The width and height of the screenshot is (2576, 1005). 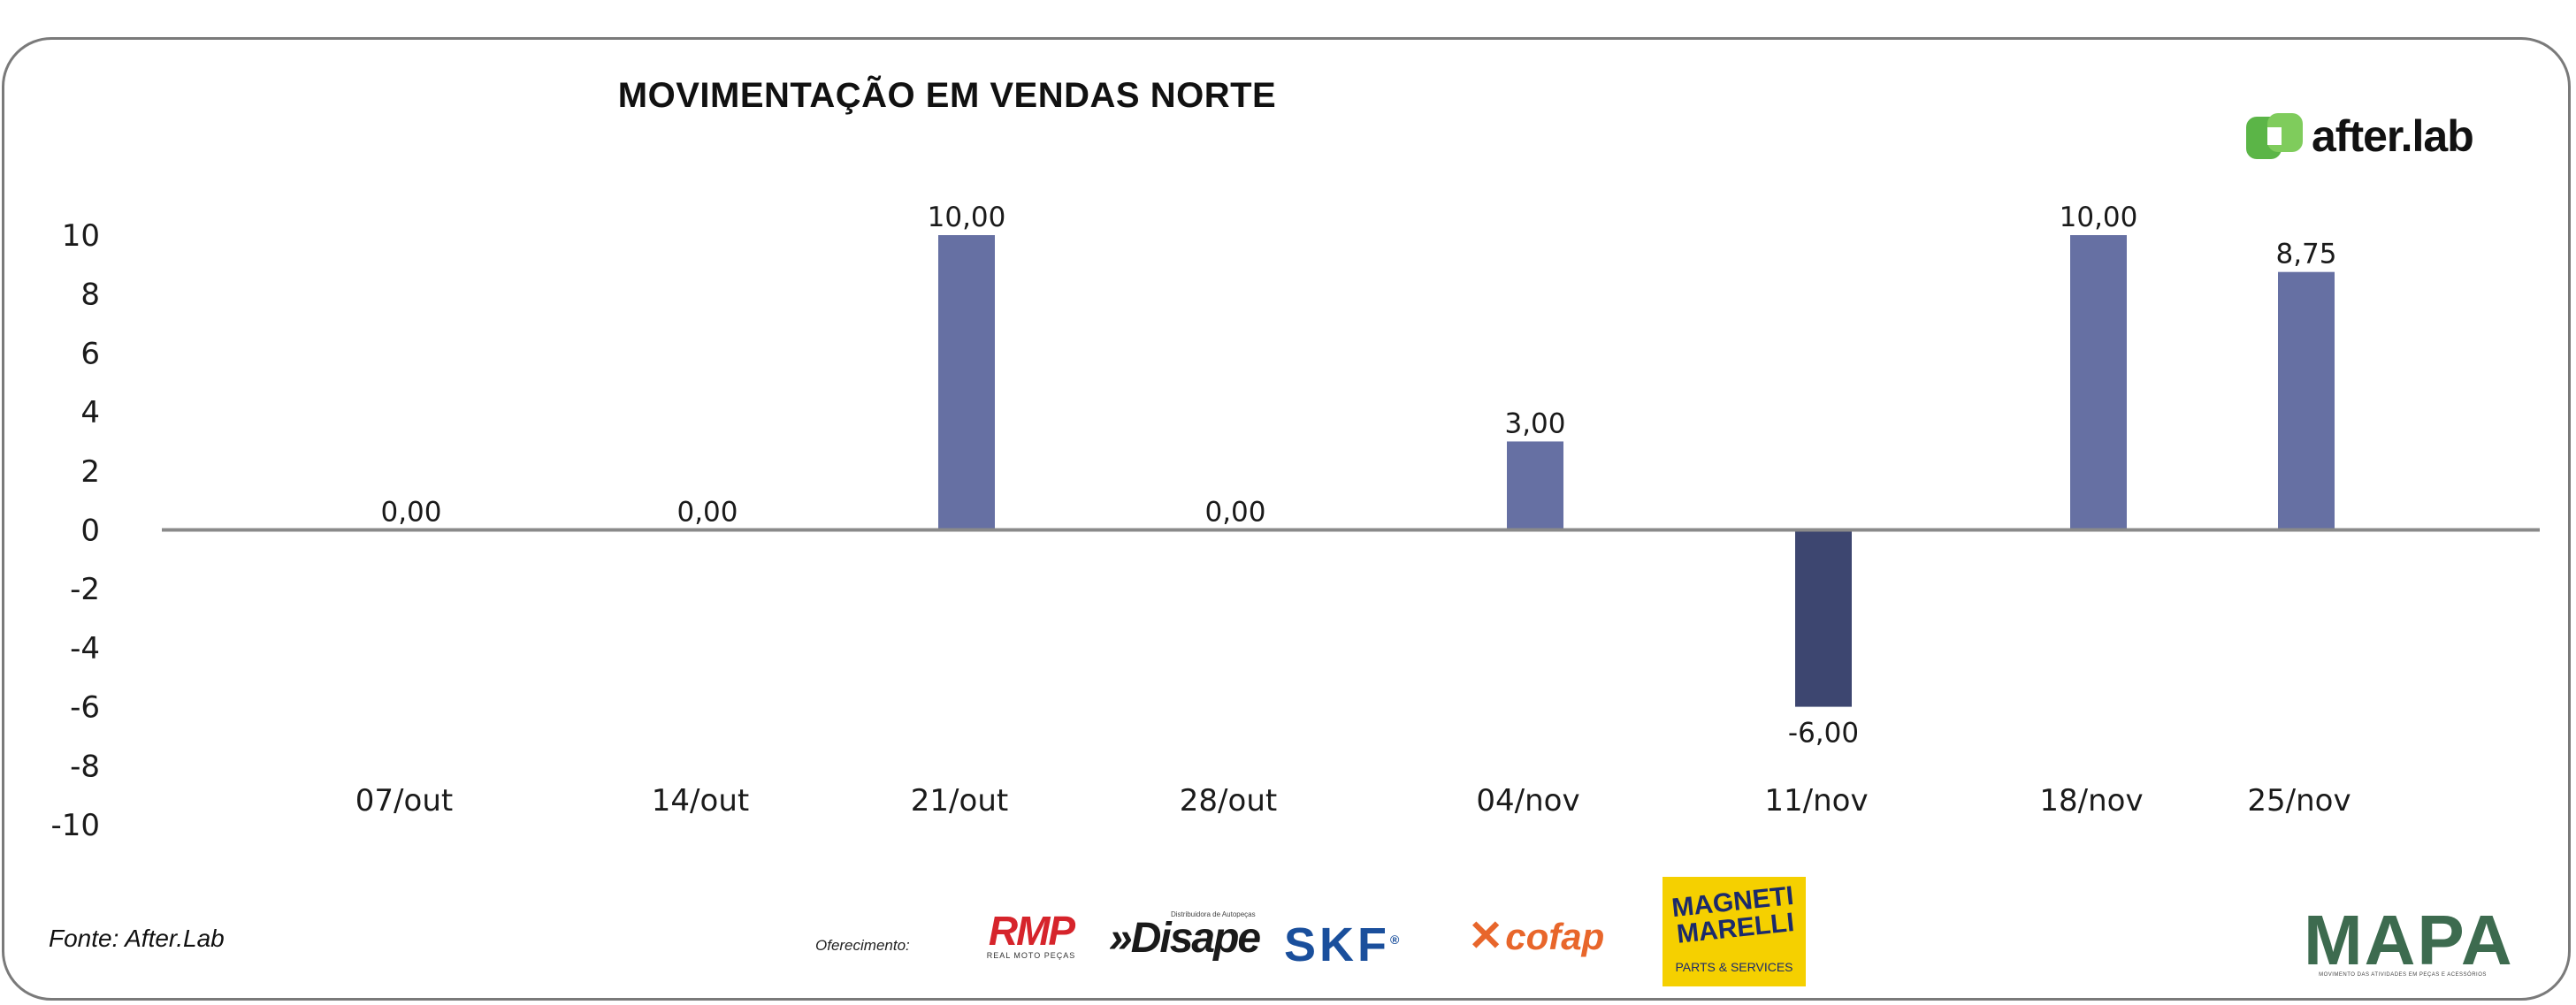 I want to click on data-label: 8,75, so click(x=2305, y=254).